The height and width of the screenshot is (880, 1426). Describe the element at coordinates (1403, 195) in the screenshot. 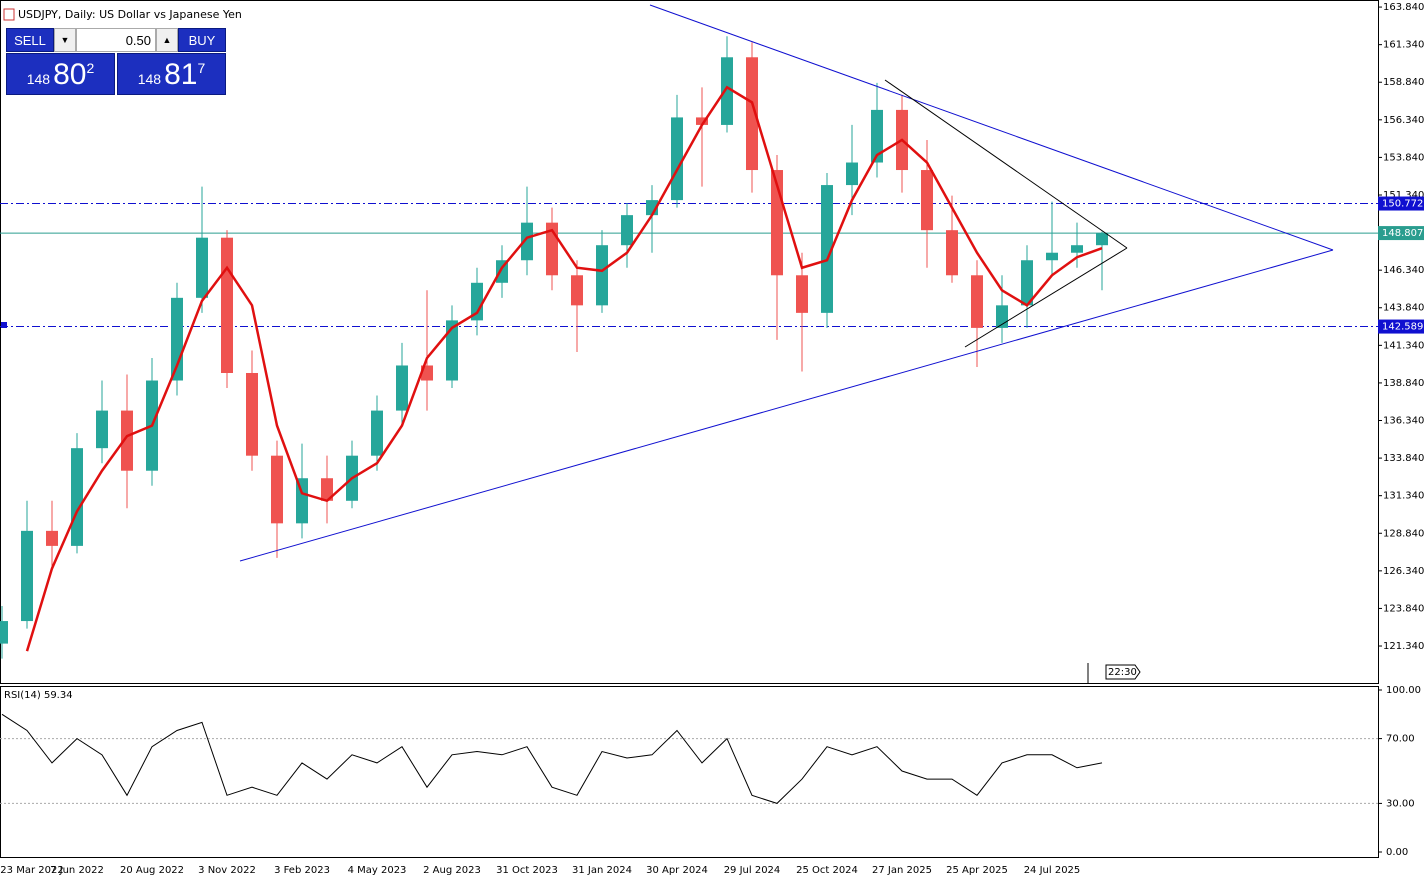

I see `y-tick-label: 151.340` at that location.